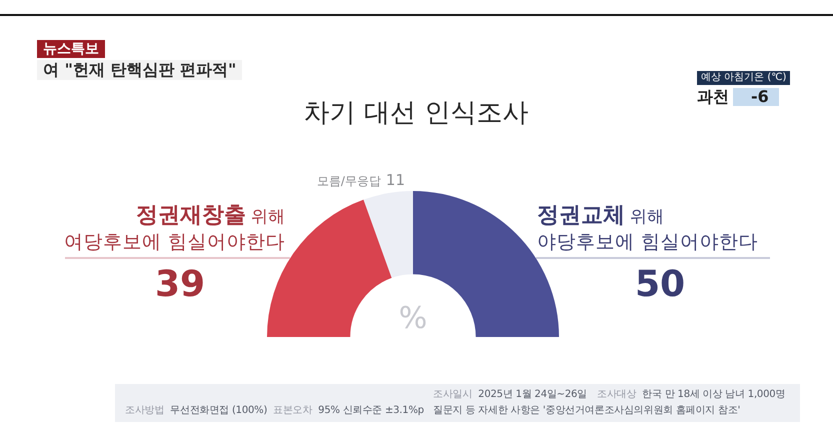  Describe the element at coordinates (139, 70) in the screenshot. I see `text: 여 "헌재 탄핵심판 편파적"` at that location.